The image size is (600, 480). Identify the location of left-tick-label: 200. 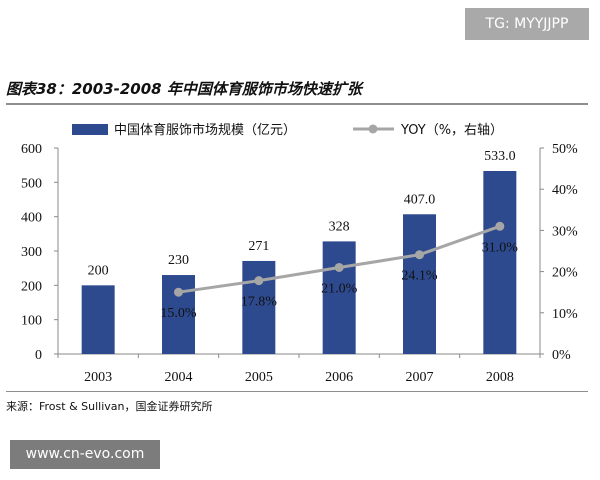
(31, 286).